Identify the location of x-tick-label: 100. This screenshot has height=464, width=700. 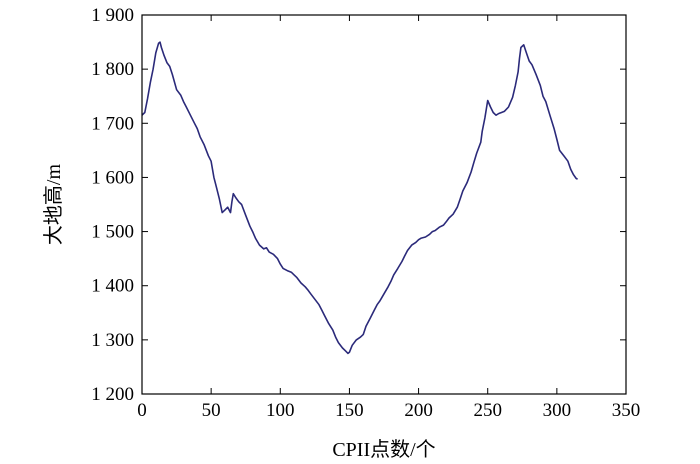
(280, 410).